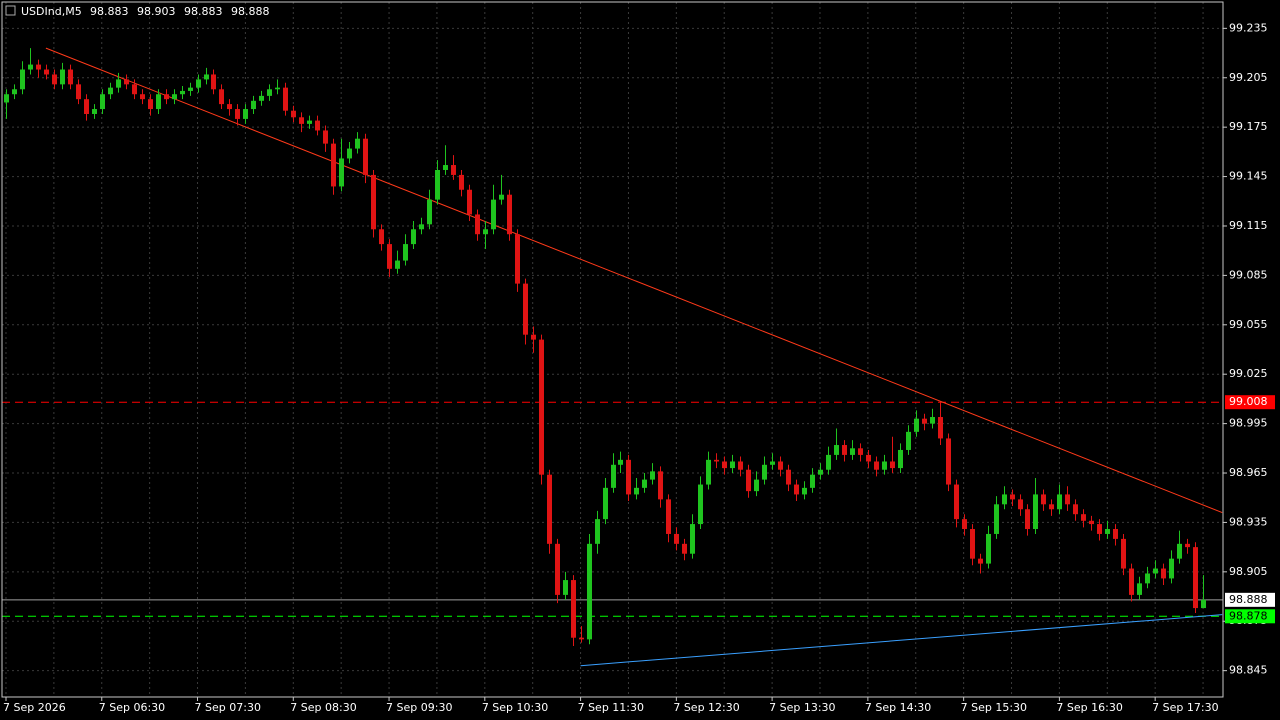 The image size is (1280, 720). What do you see at coordinates (1248, 176) in the screenshot?
I see `y-tick-label: 99.145` at bounding box center [1248, 176].